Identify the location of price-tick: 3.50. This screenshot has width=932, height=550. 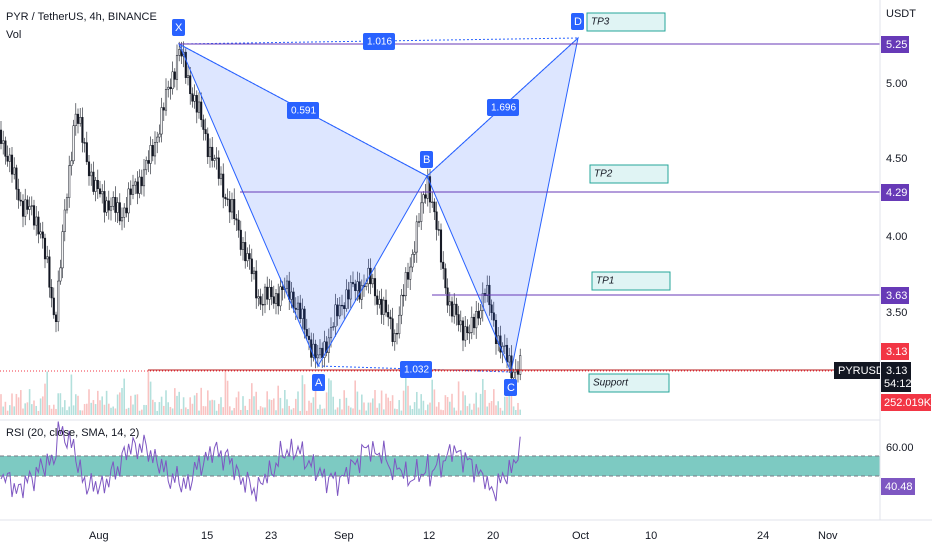
(896, 313).